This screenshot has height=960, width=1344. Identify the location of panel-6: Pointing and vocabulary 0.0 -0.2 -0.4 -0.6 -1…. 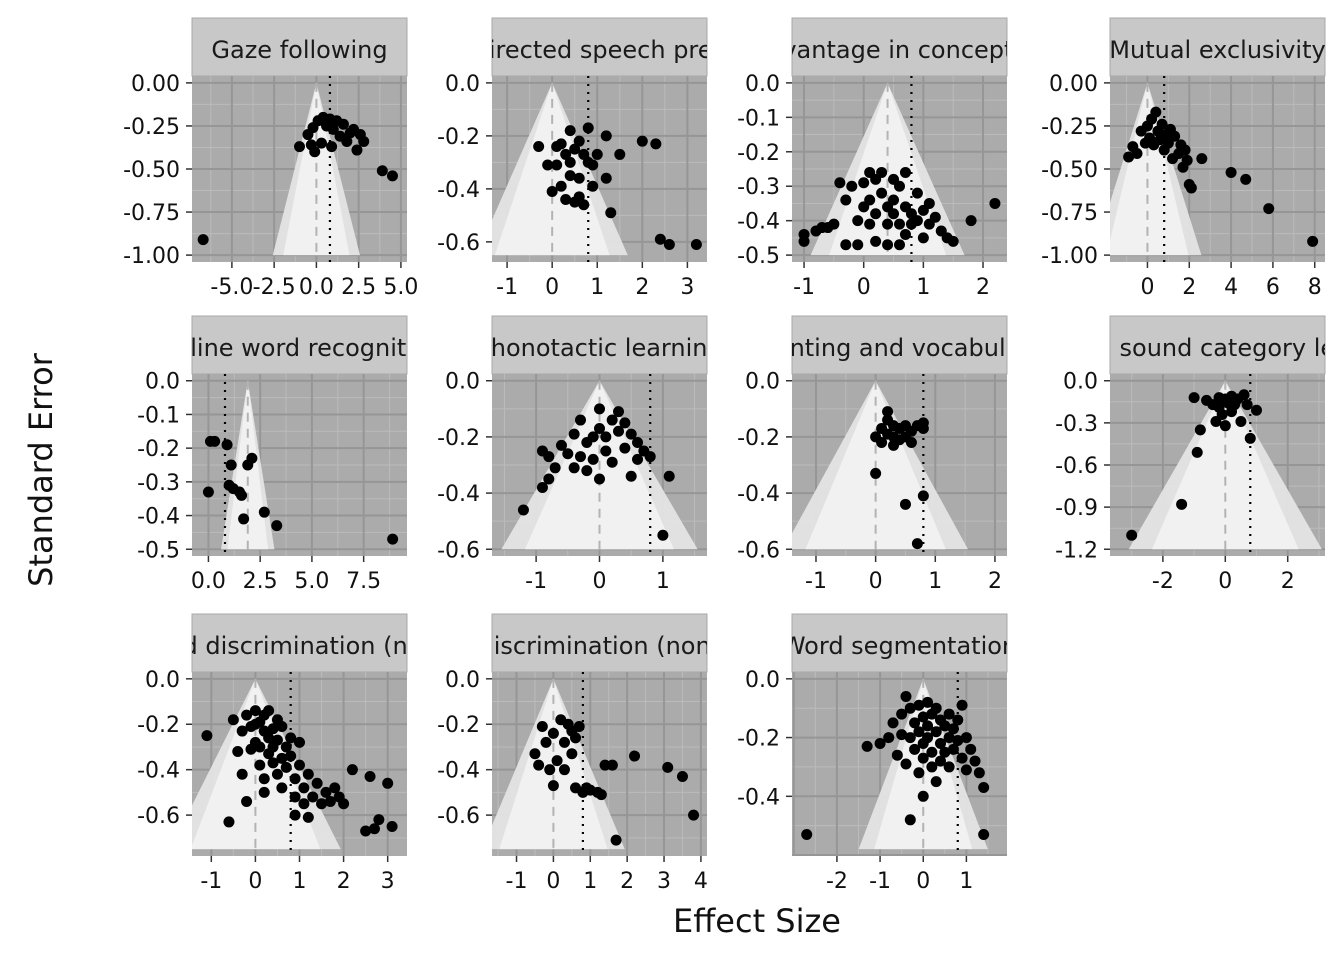
(872, 454).